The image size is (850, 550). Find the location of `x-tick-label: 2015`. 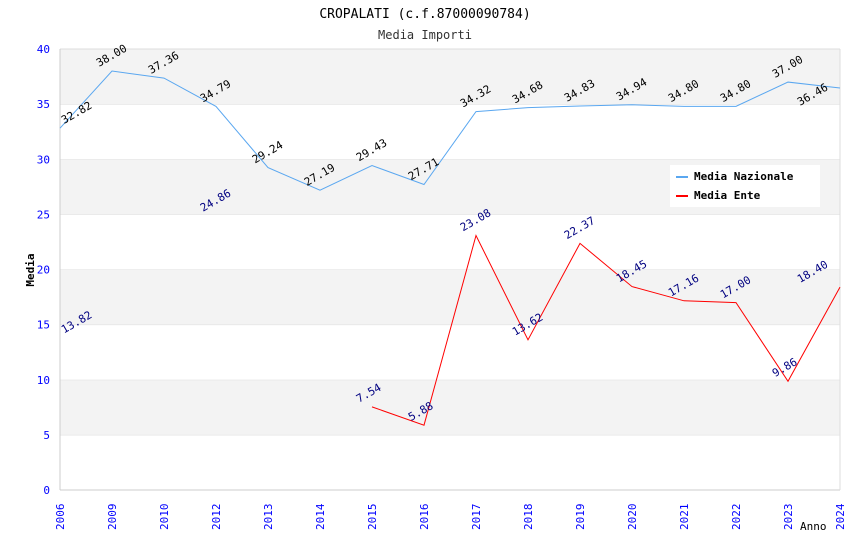

x-tick-label: 2015 is located at coordinates (372, 517).